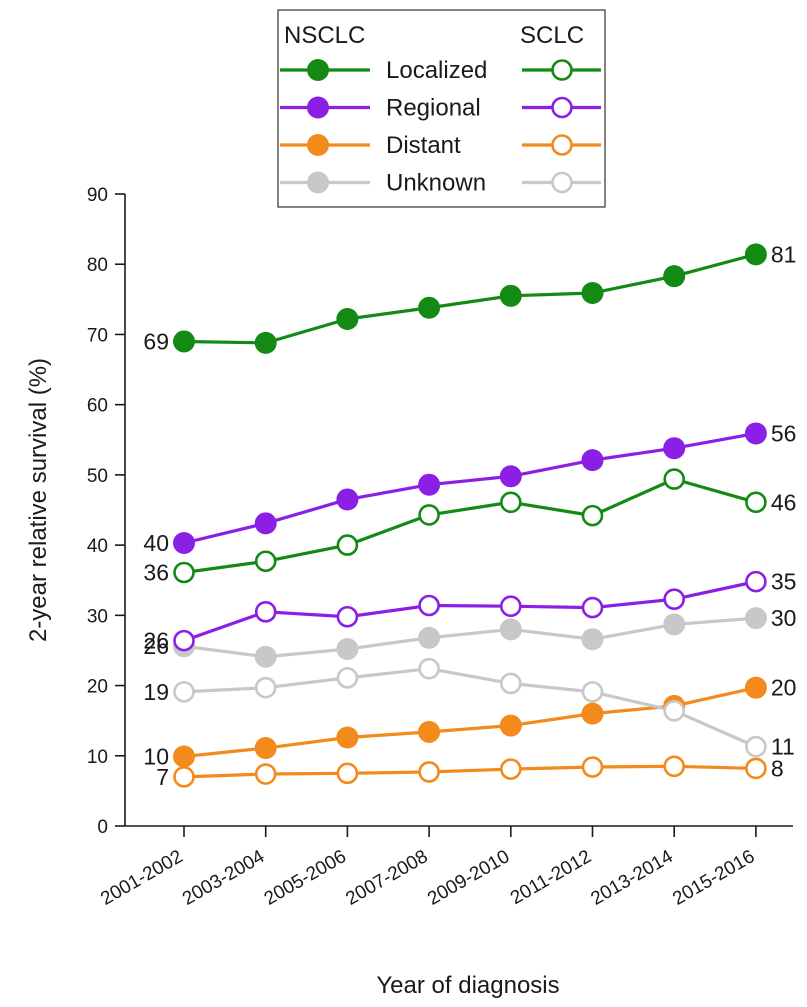 The image size is (807, 1007). Describe the element at coordinates (97, 265) in the screenshot. I see `y-tick-label: 80` at that location.